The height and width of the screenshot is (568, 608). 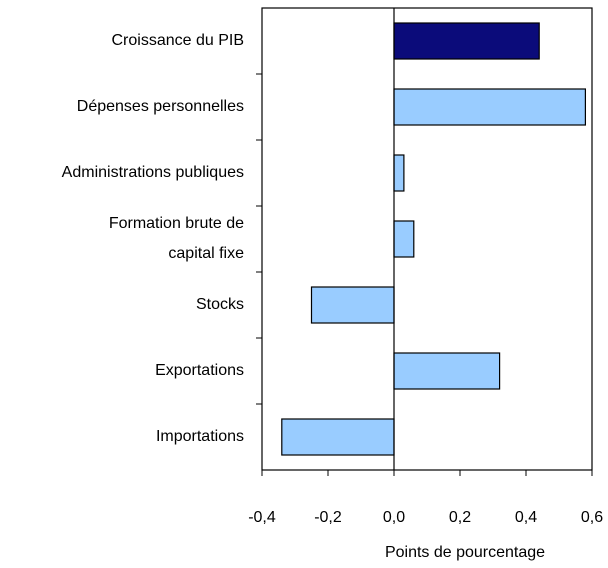 What do you see at coordinates (328, 517) in the screenshot?
I see `x-tick-label: -0,2` at bounding box center [328, 517].